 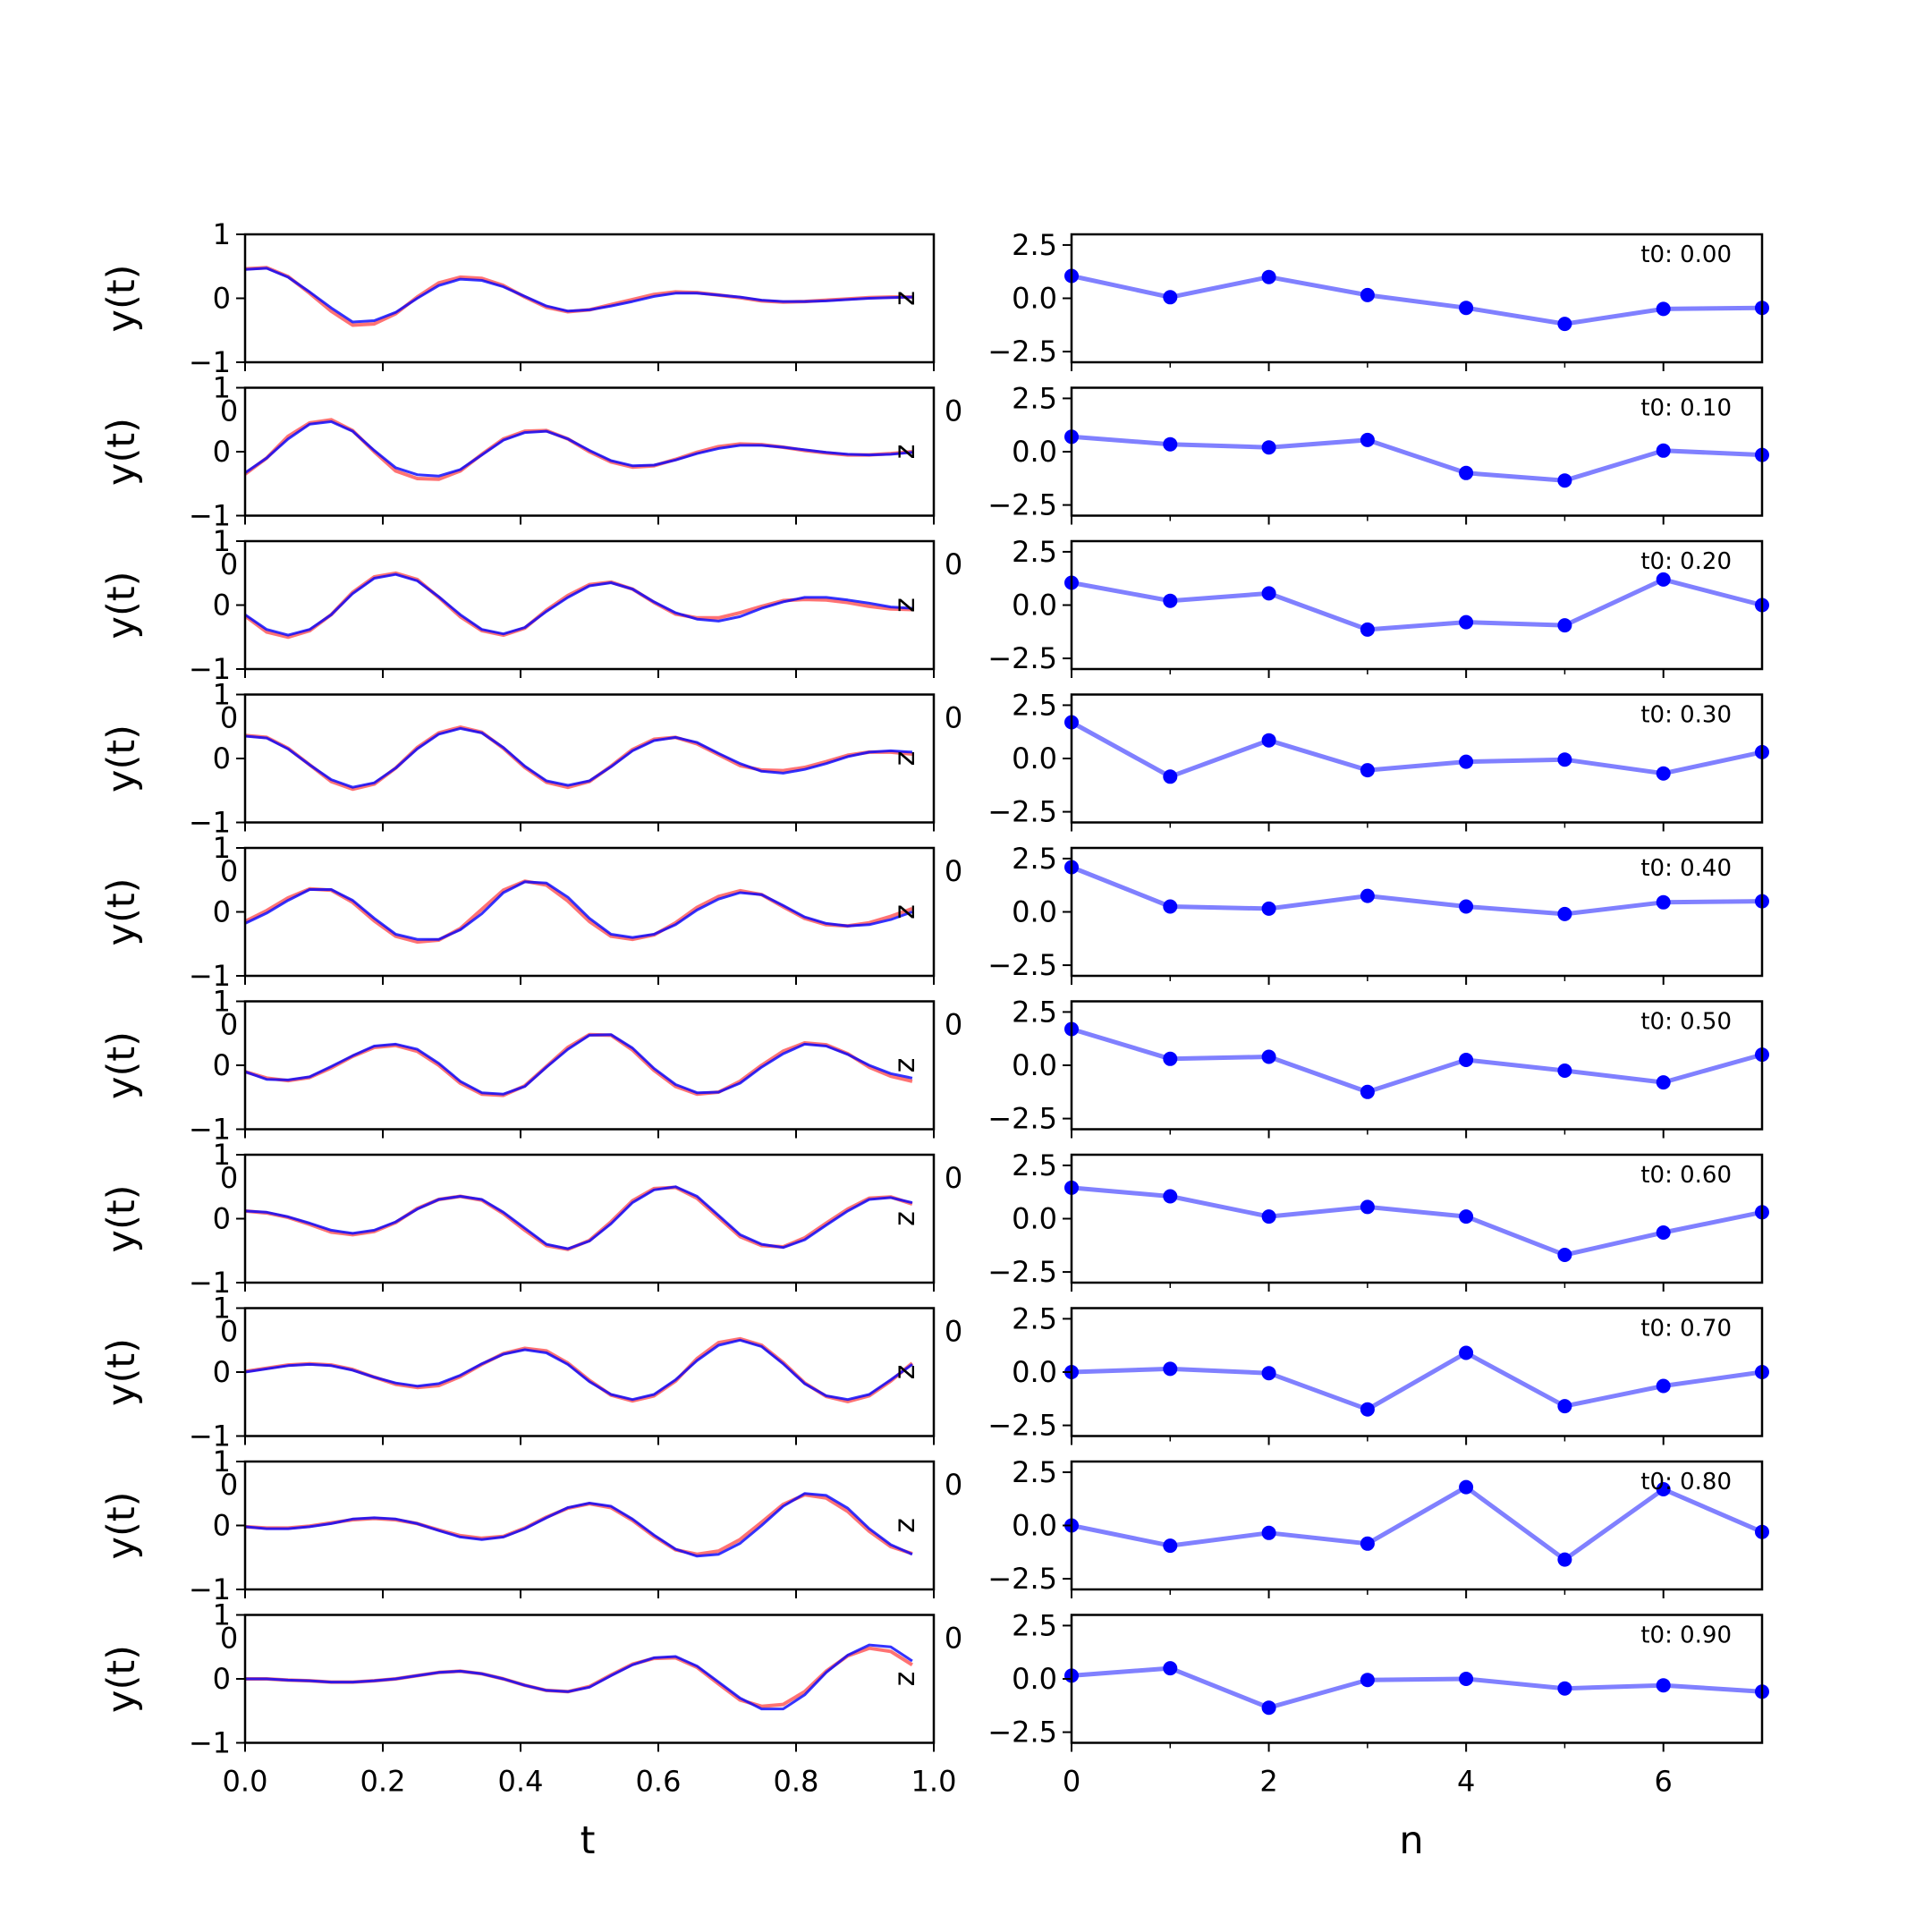 I want to click on left-panel-9: 10−1y(t) z0 0, so click(x=530, y=1525).